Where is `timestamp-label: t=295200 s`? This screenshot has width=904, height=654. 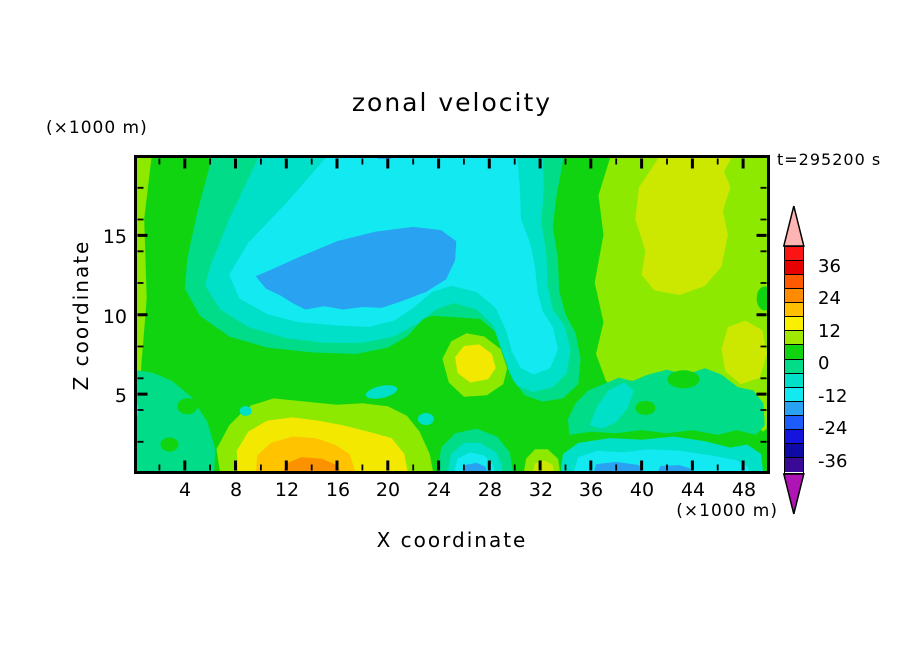
timestamp-label: t=295200 s is located at coordinates (829, 159).